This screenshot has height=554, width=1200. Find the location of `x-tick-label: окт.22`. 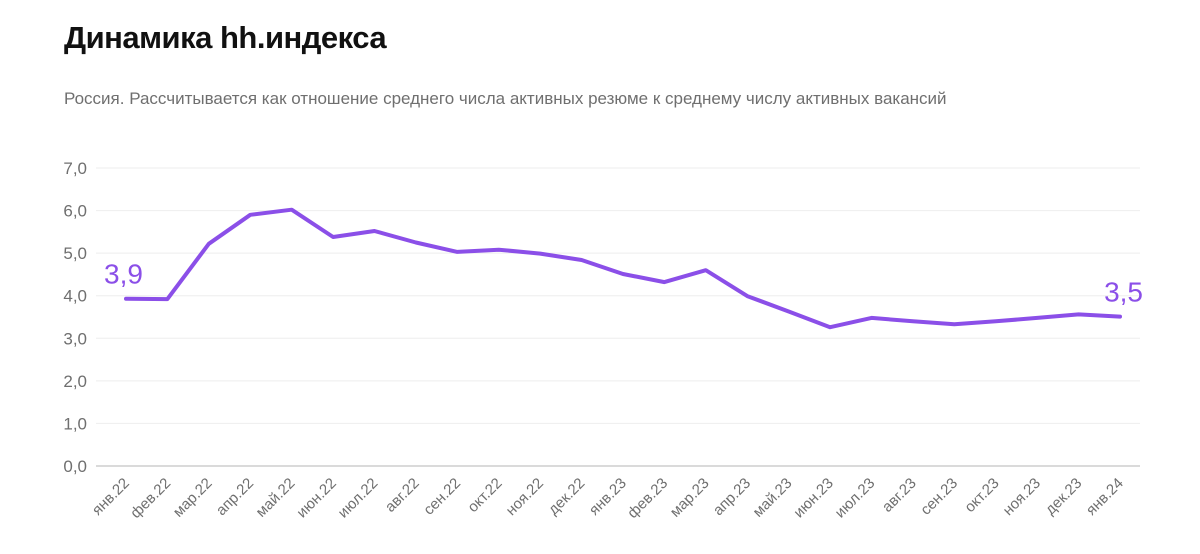

x-tick-label: окт.22 is located at coordinates (484, 495).